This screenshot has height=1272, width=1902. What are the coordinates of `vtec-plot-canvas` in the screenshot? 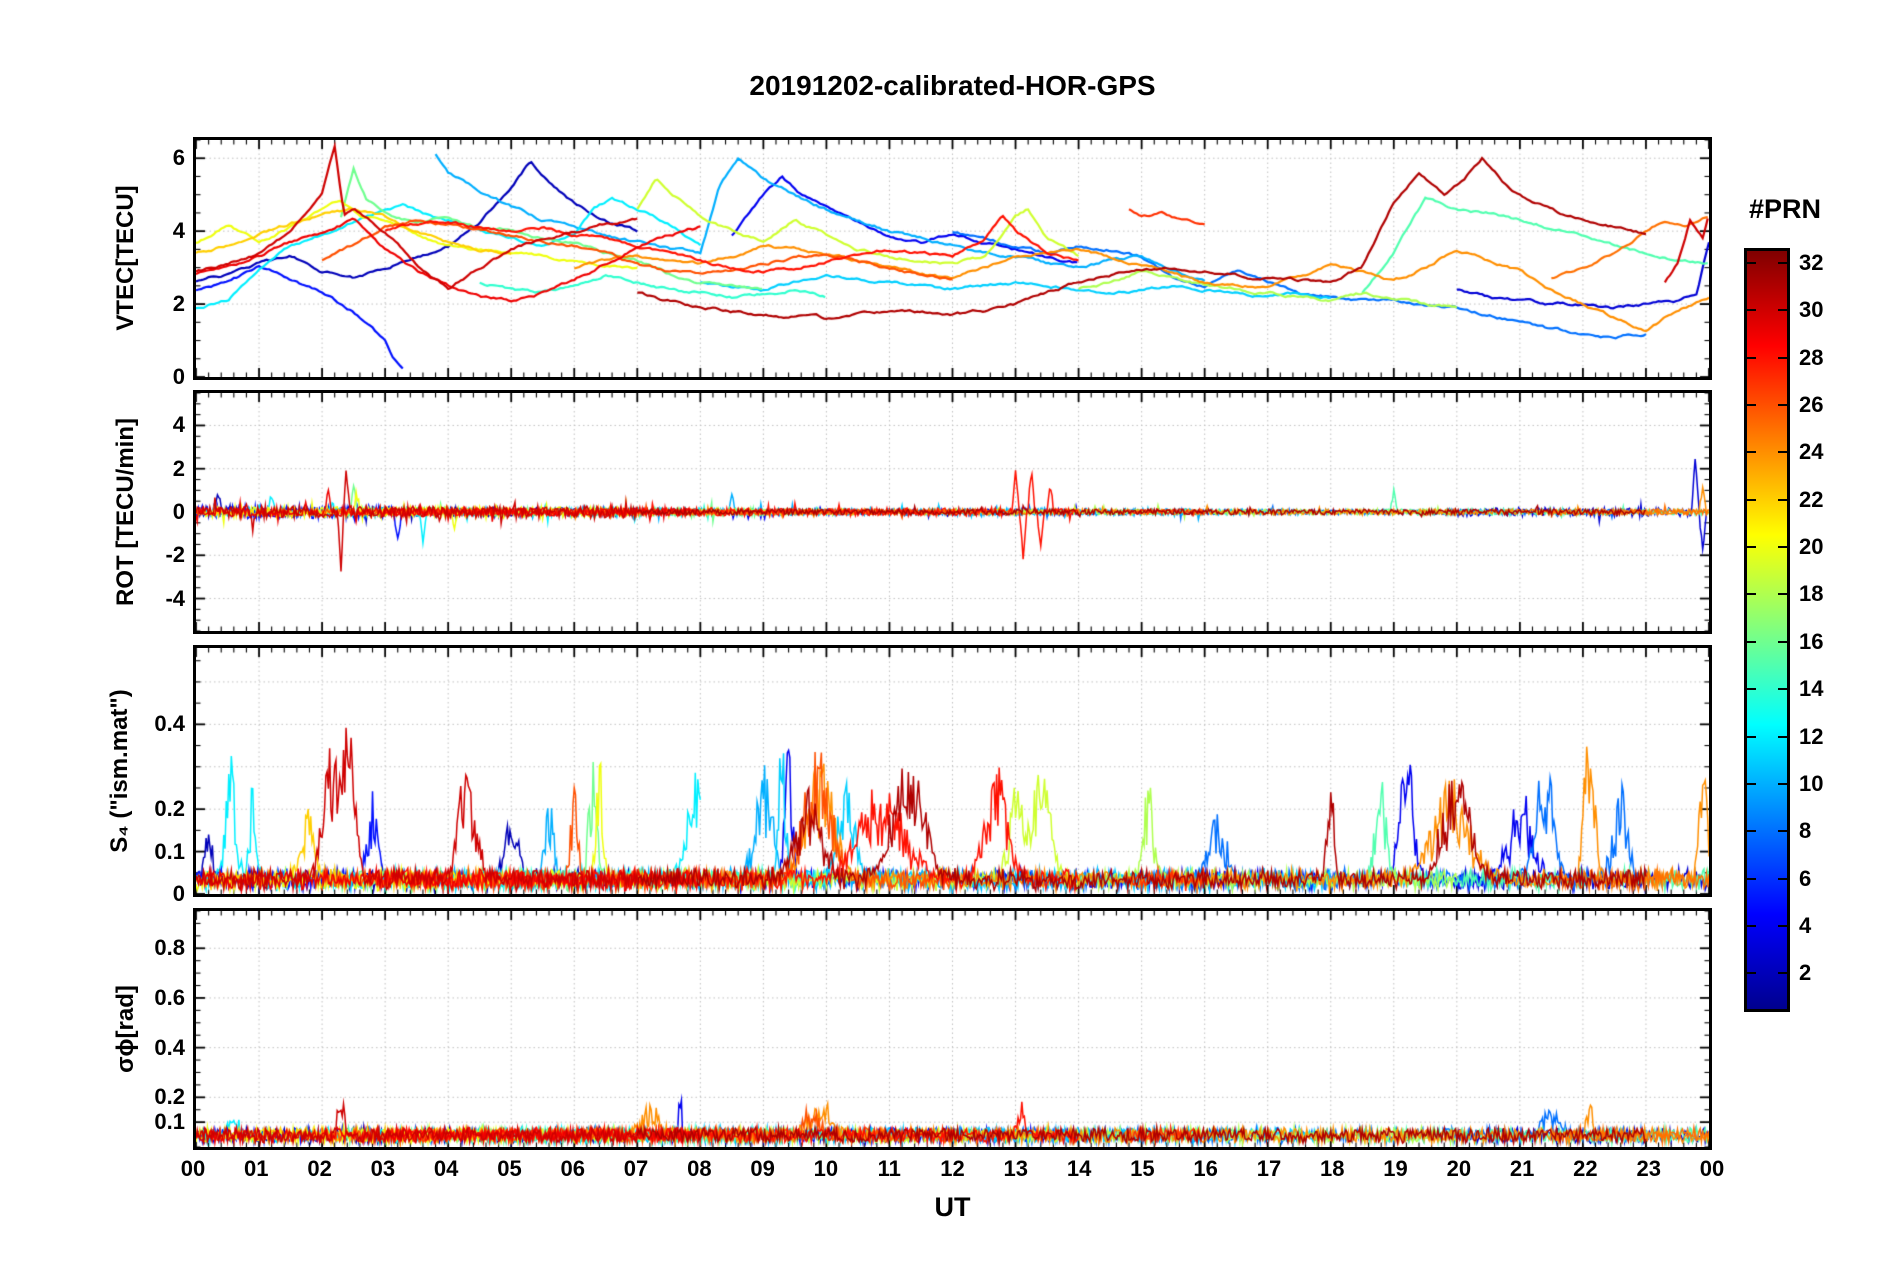 It's located at (952, 258).